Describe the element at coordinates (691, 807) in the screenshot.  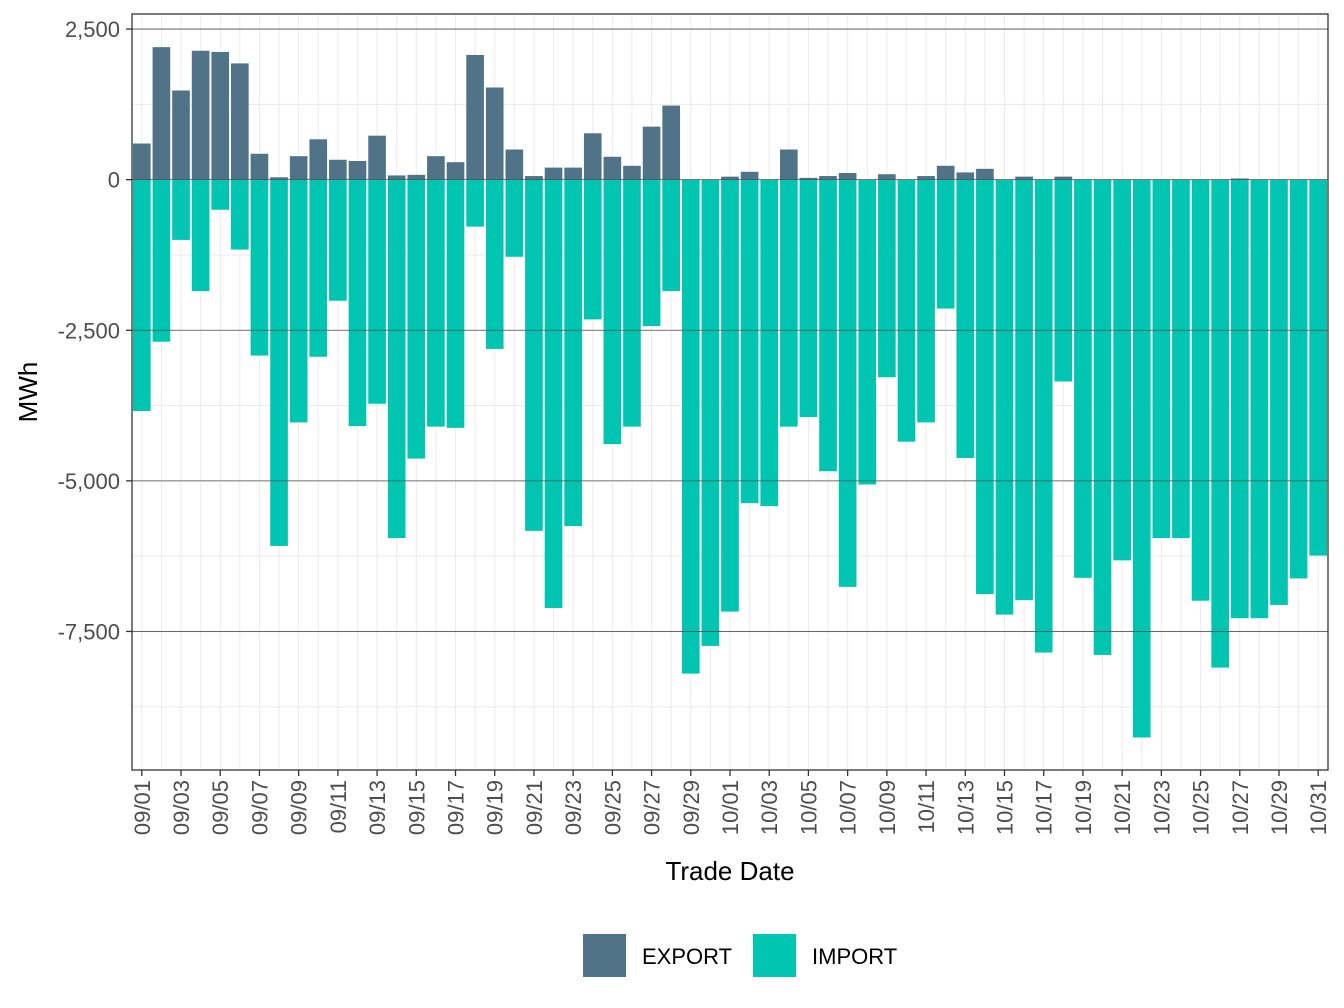
I see `x-tick-label: 09/29` at that location.